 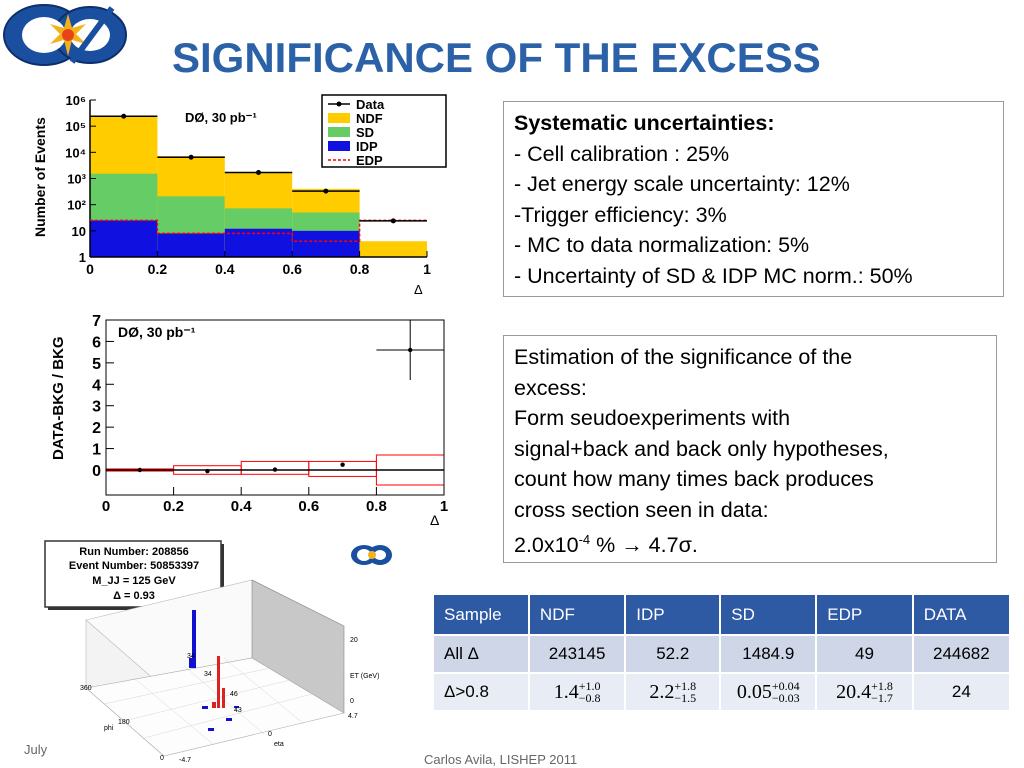 What do you see at coordinates (632, 545) in the screenshot?
I see `arrow-icon: →` at bounding box center [632, 545].